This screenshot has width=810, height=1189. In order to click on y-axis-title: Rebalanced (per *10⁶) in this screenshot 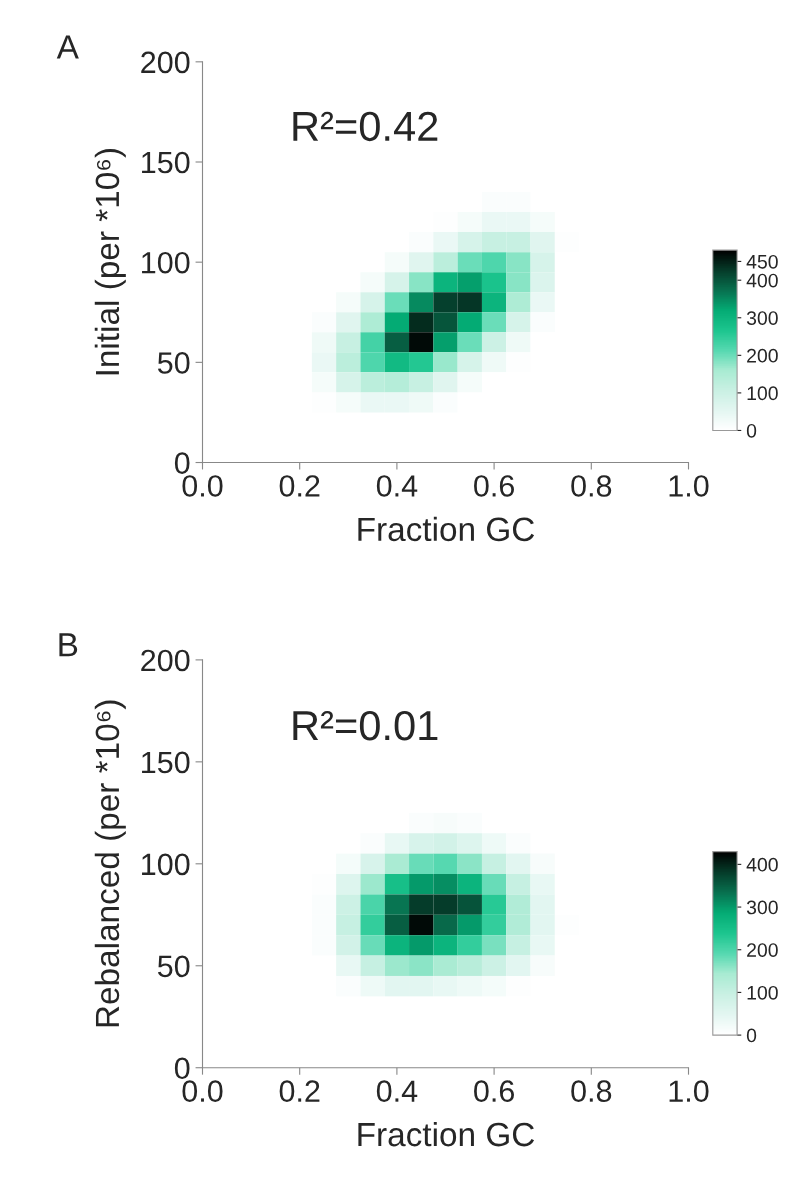, I will do `click(110, 863)`.